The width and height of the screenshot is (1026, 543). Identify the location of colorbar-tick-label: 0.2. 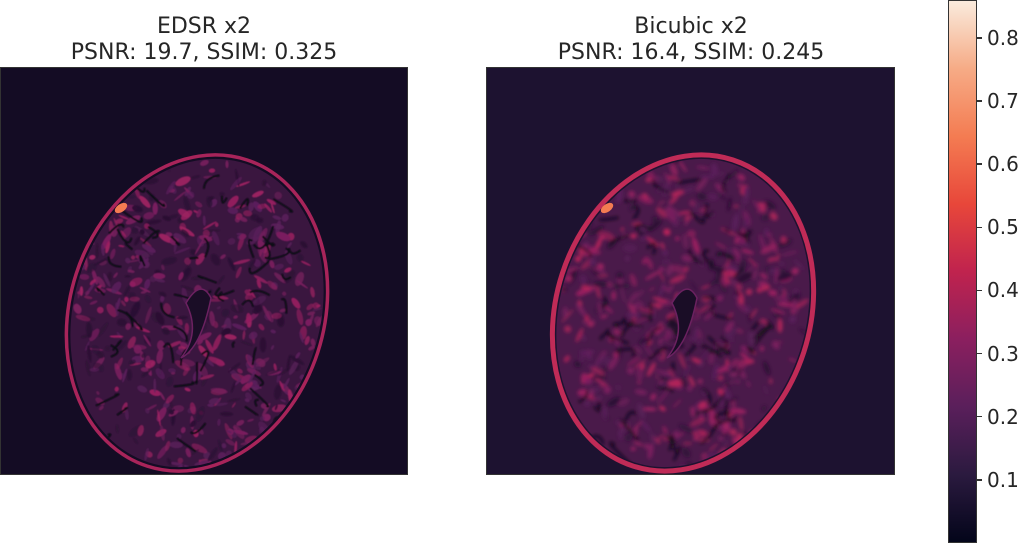
(1003, 416).